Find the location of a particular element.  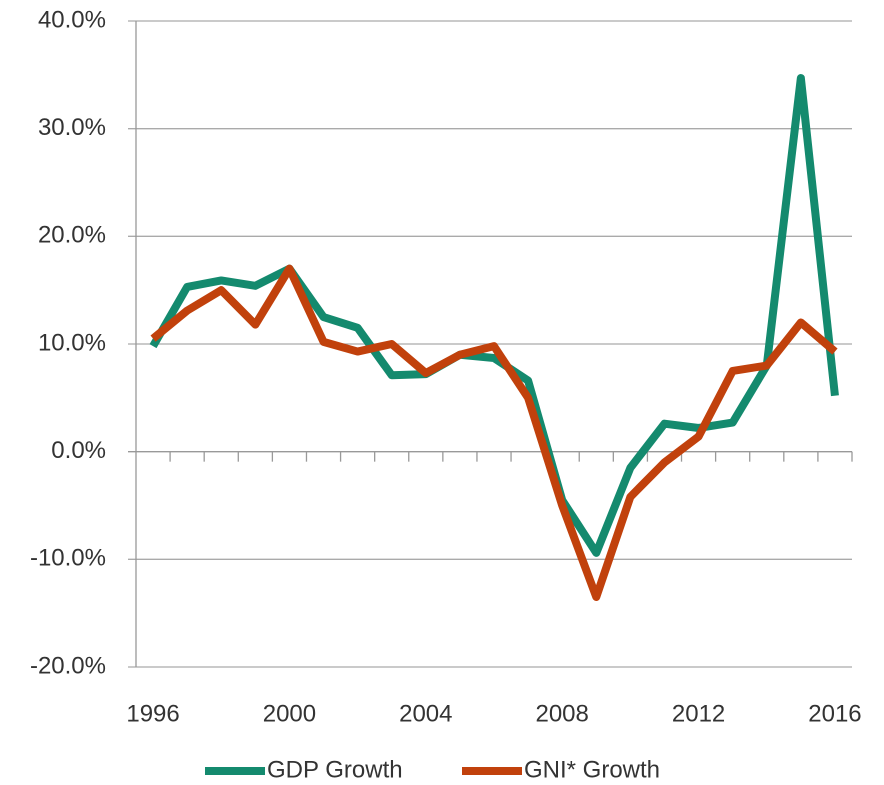

y-tick-label: 30.0% is located at coordinates (72, 127).